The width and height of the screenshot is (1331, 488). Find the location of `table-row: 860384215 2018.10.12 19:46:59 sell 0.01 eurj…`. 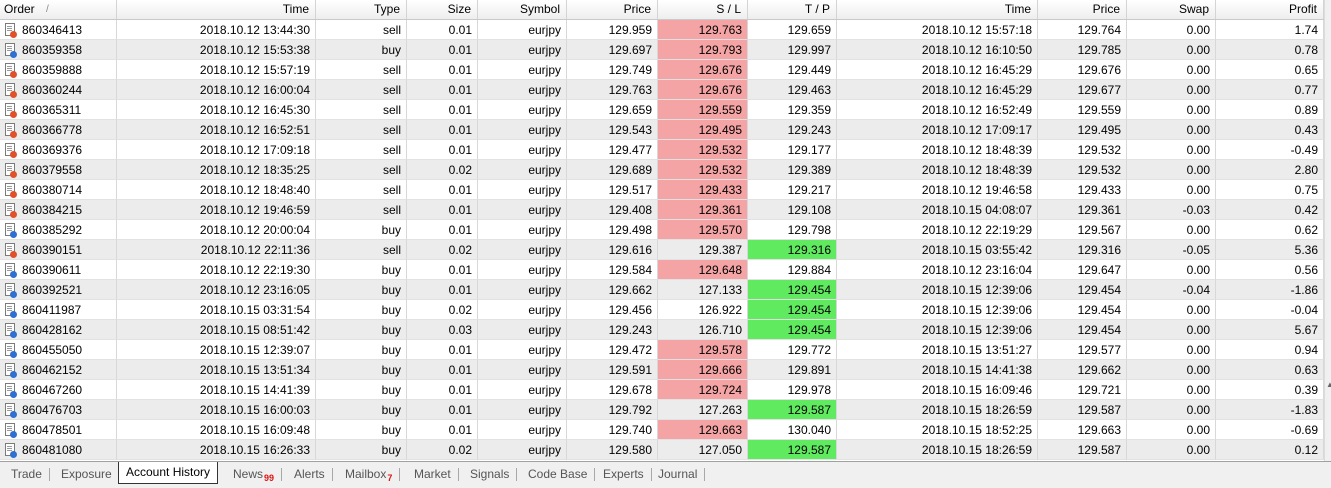

table-row: 860384215 2018.10.12 19:46:59 sell 0.01 eurj… is located at coordinates (662, 210).